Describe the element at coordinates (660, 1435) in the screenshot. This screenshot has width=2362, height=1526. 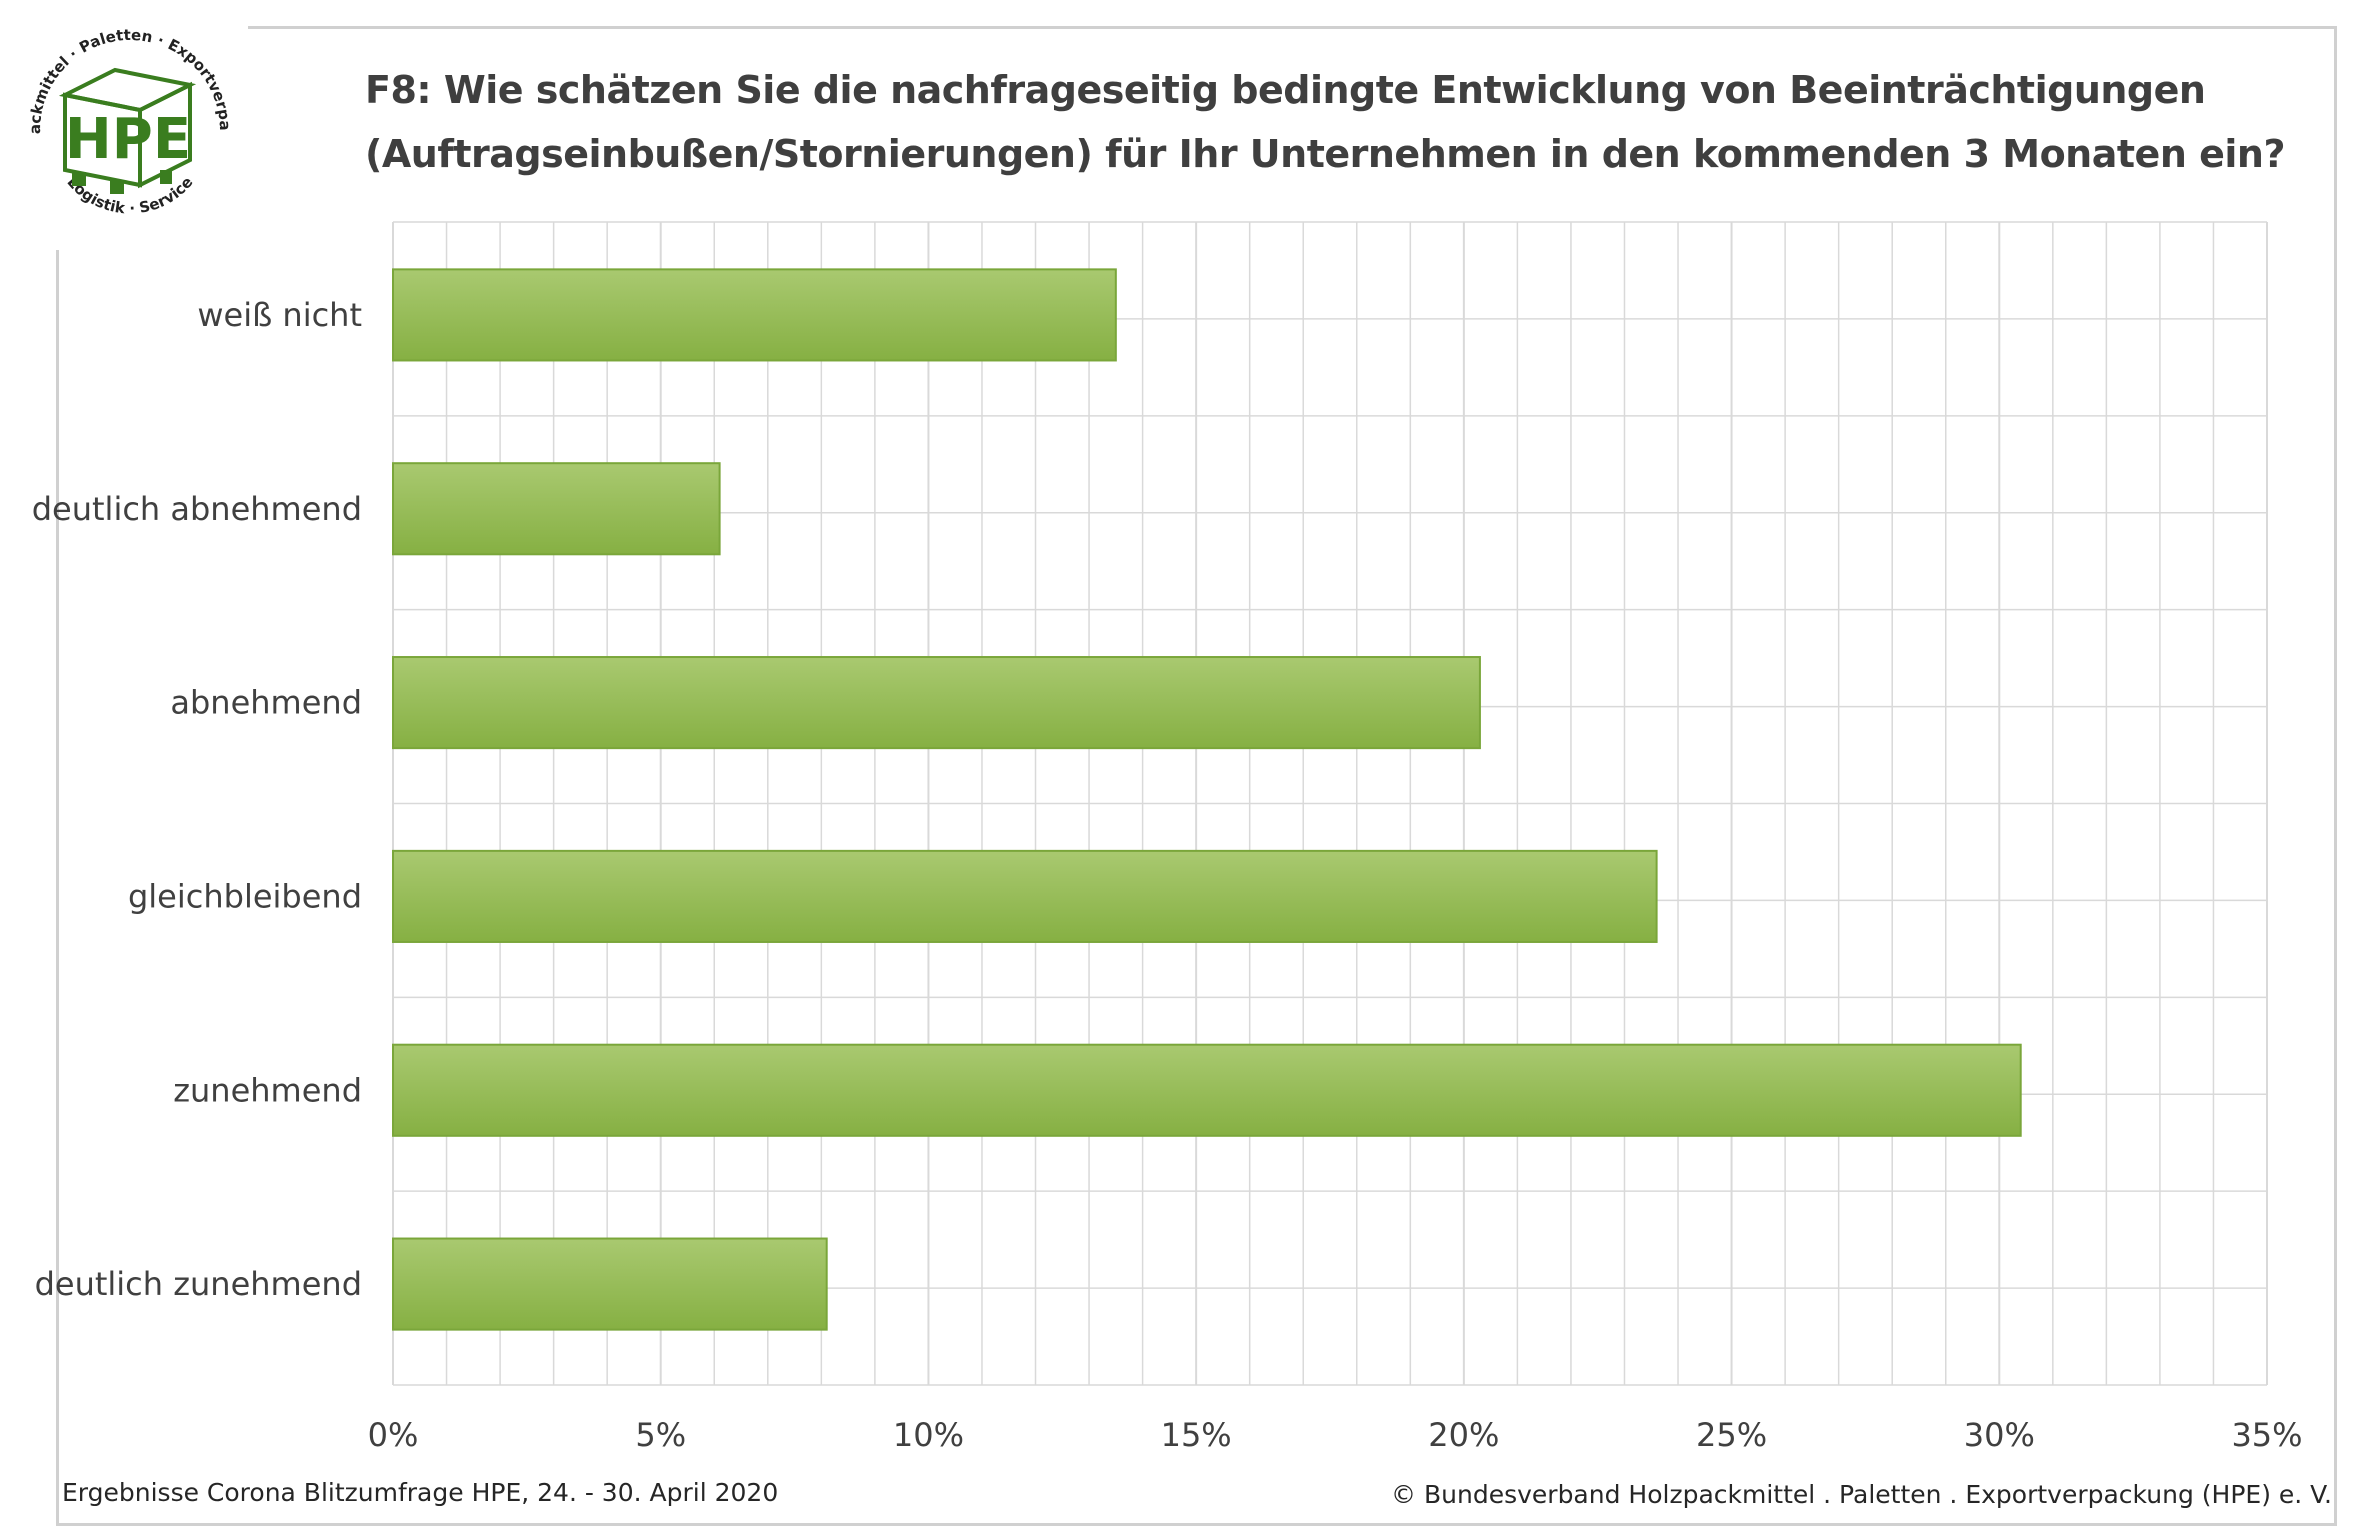
I see `x-tick-label: 5%` at that location.